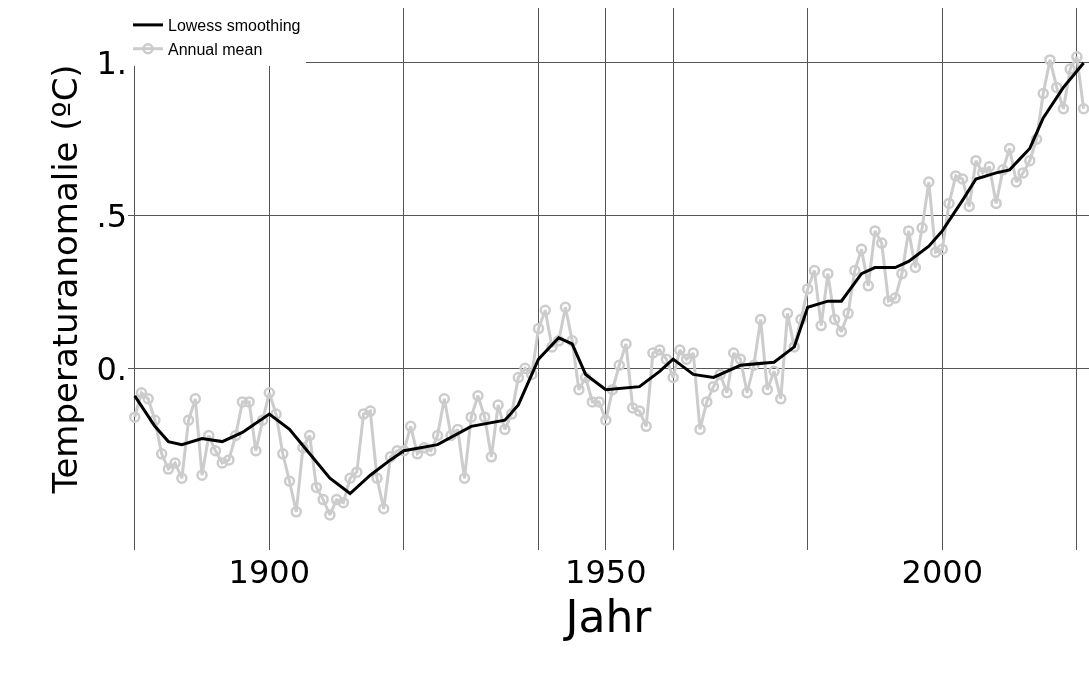 Image resolution: width=1089 pixels, height=693 pixels. Describe the element at coordinates (607, 616) in the screenshot. I see `x-axis-title: Jahr` at that location.